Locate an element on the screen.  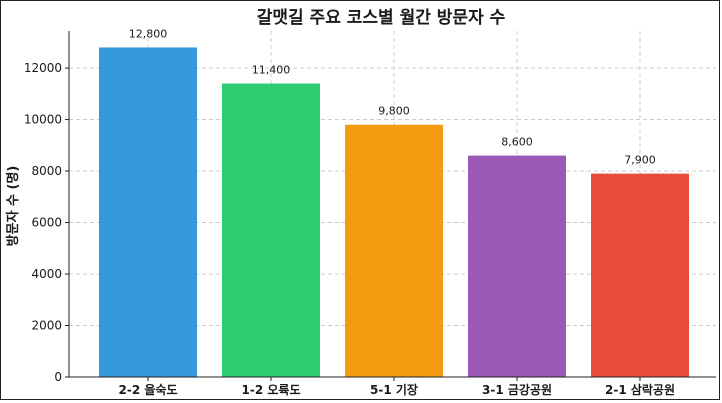
y-tick-label: 0 is located at coordinates (58, 377).